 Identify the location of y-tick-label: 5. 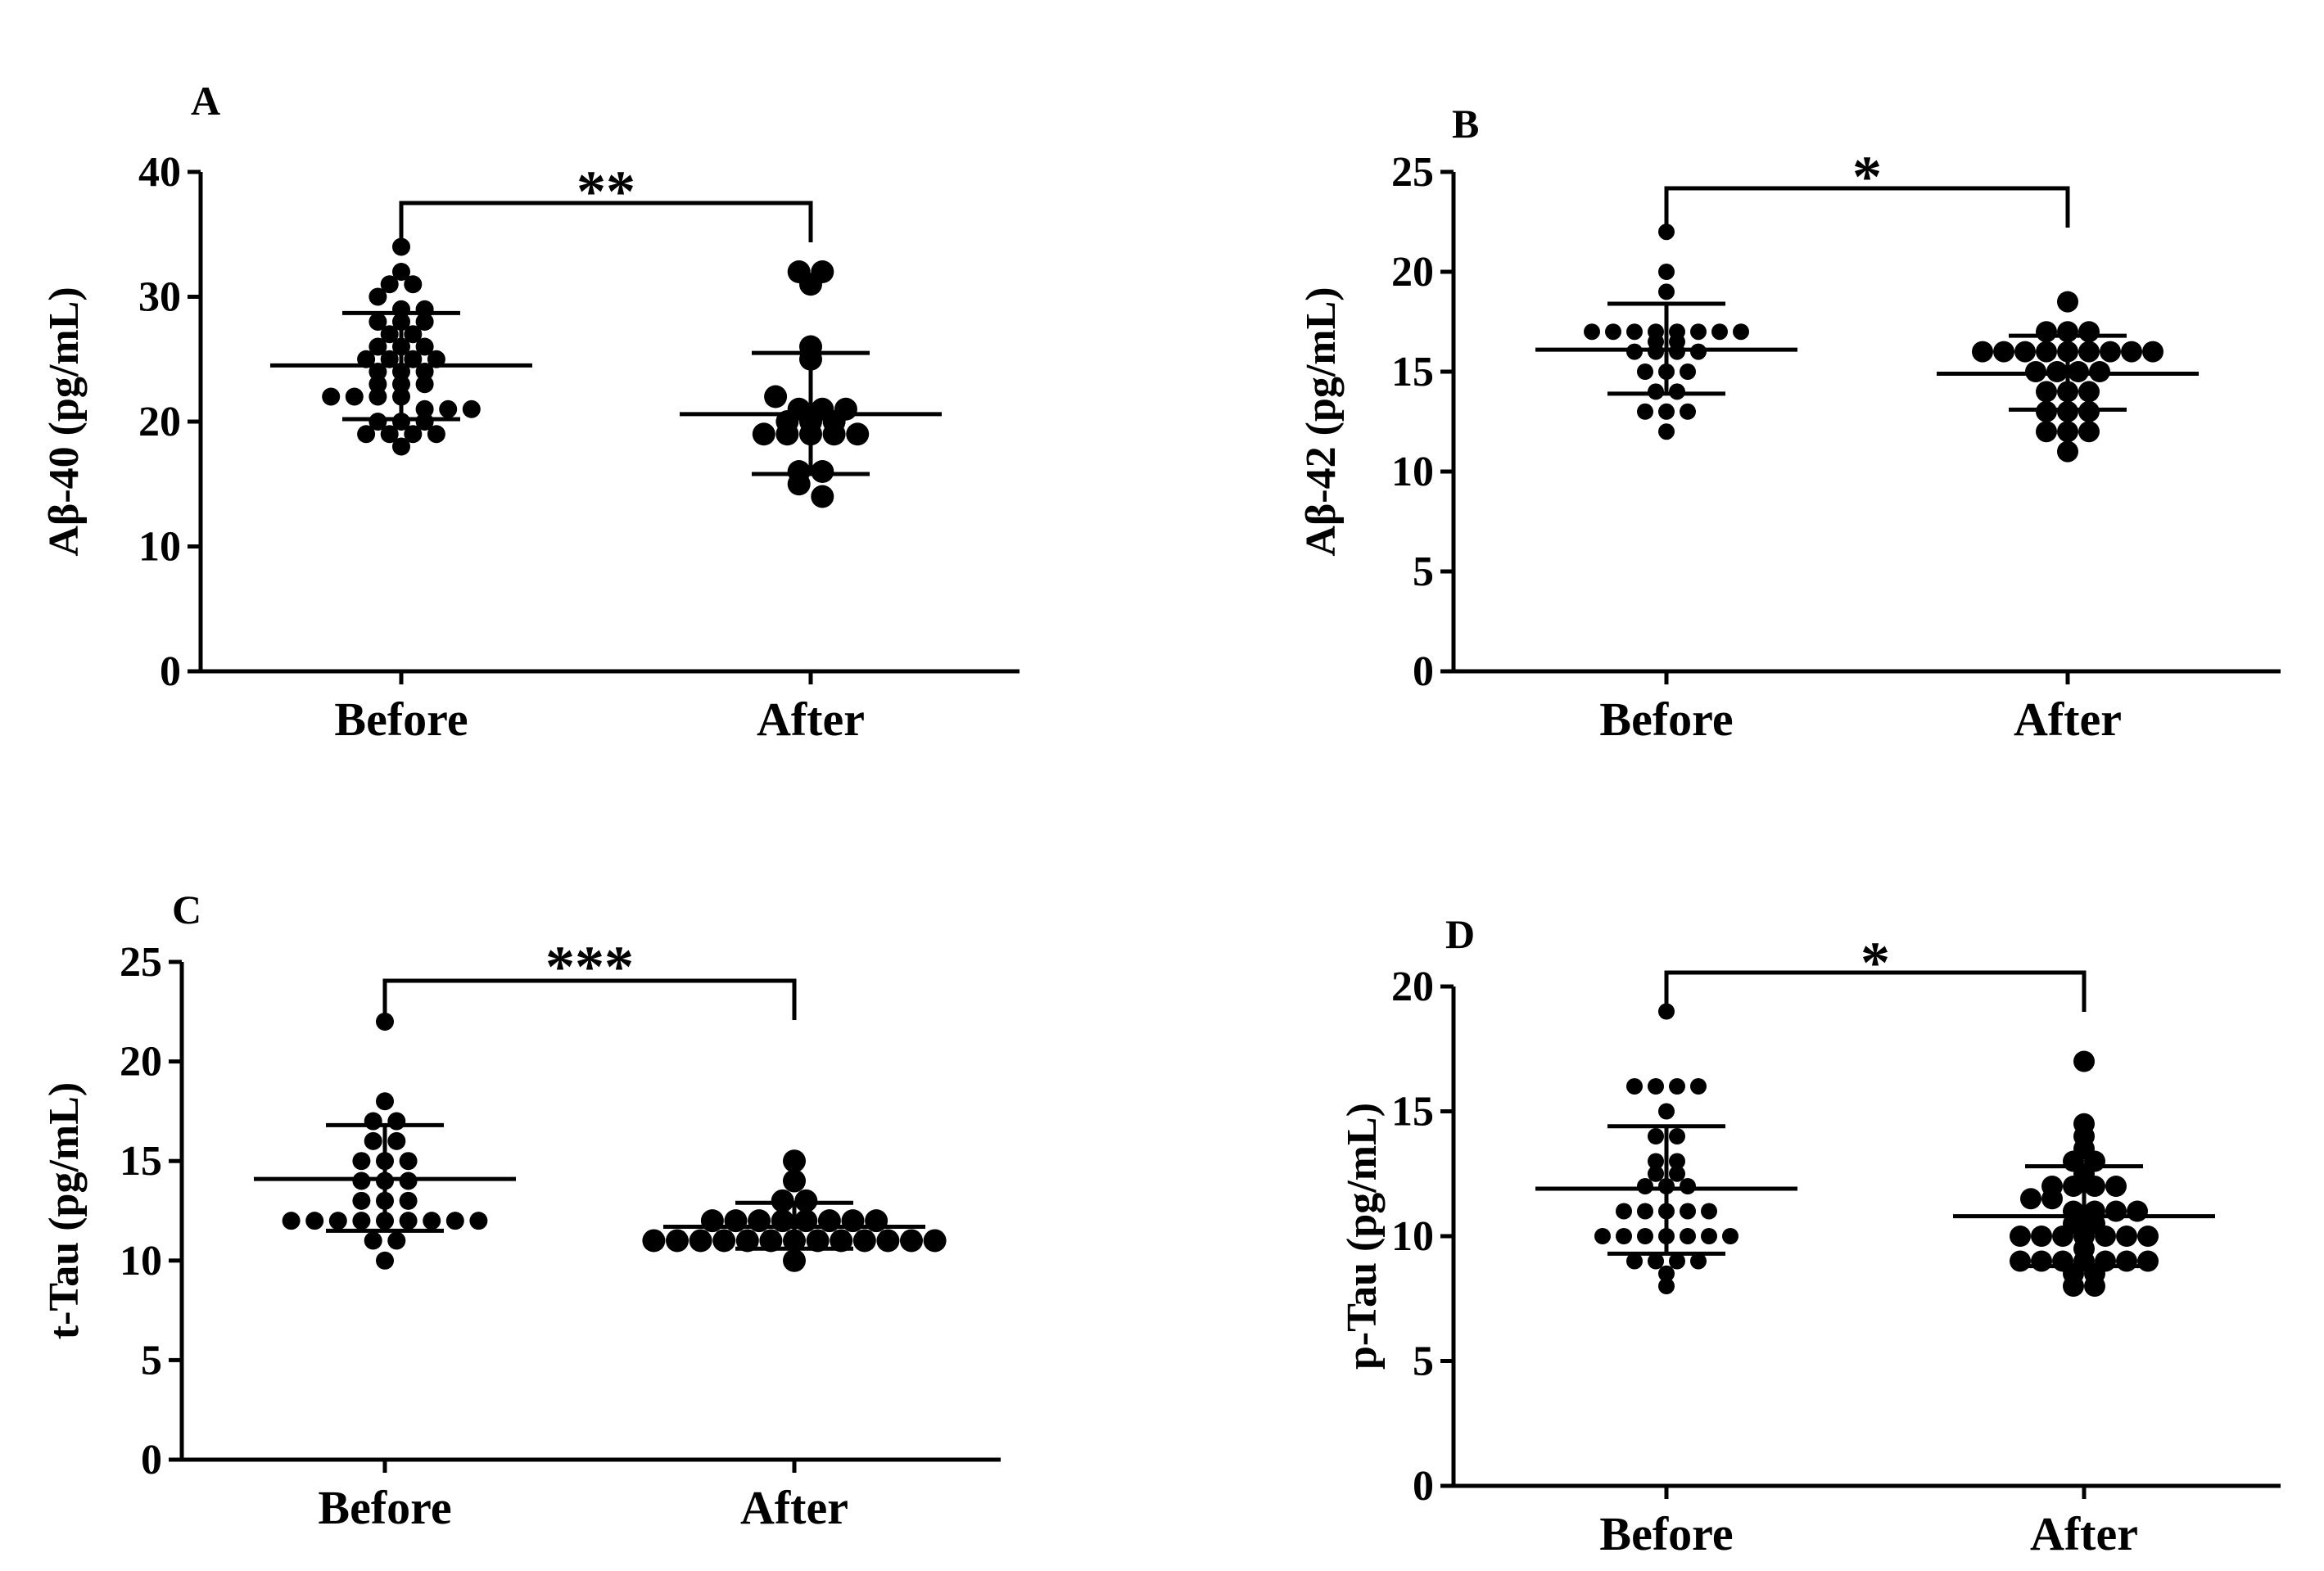
(151, 1360).